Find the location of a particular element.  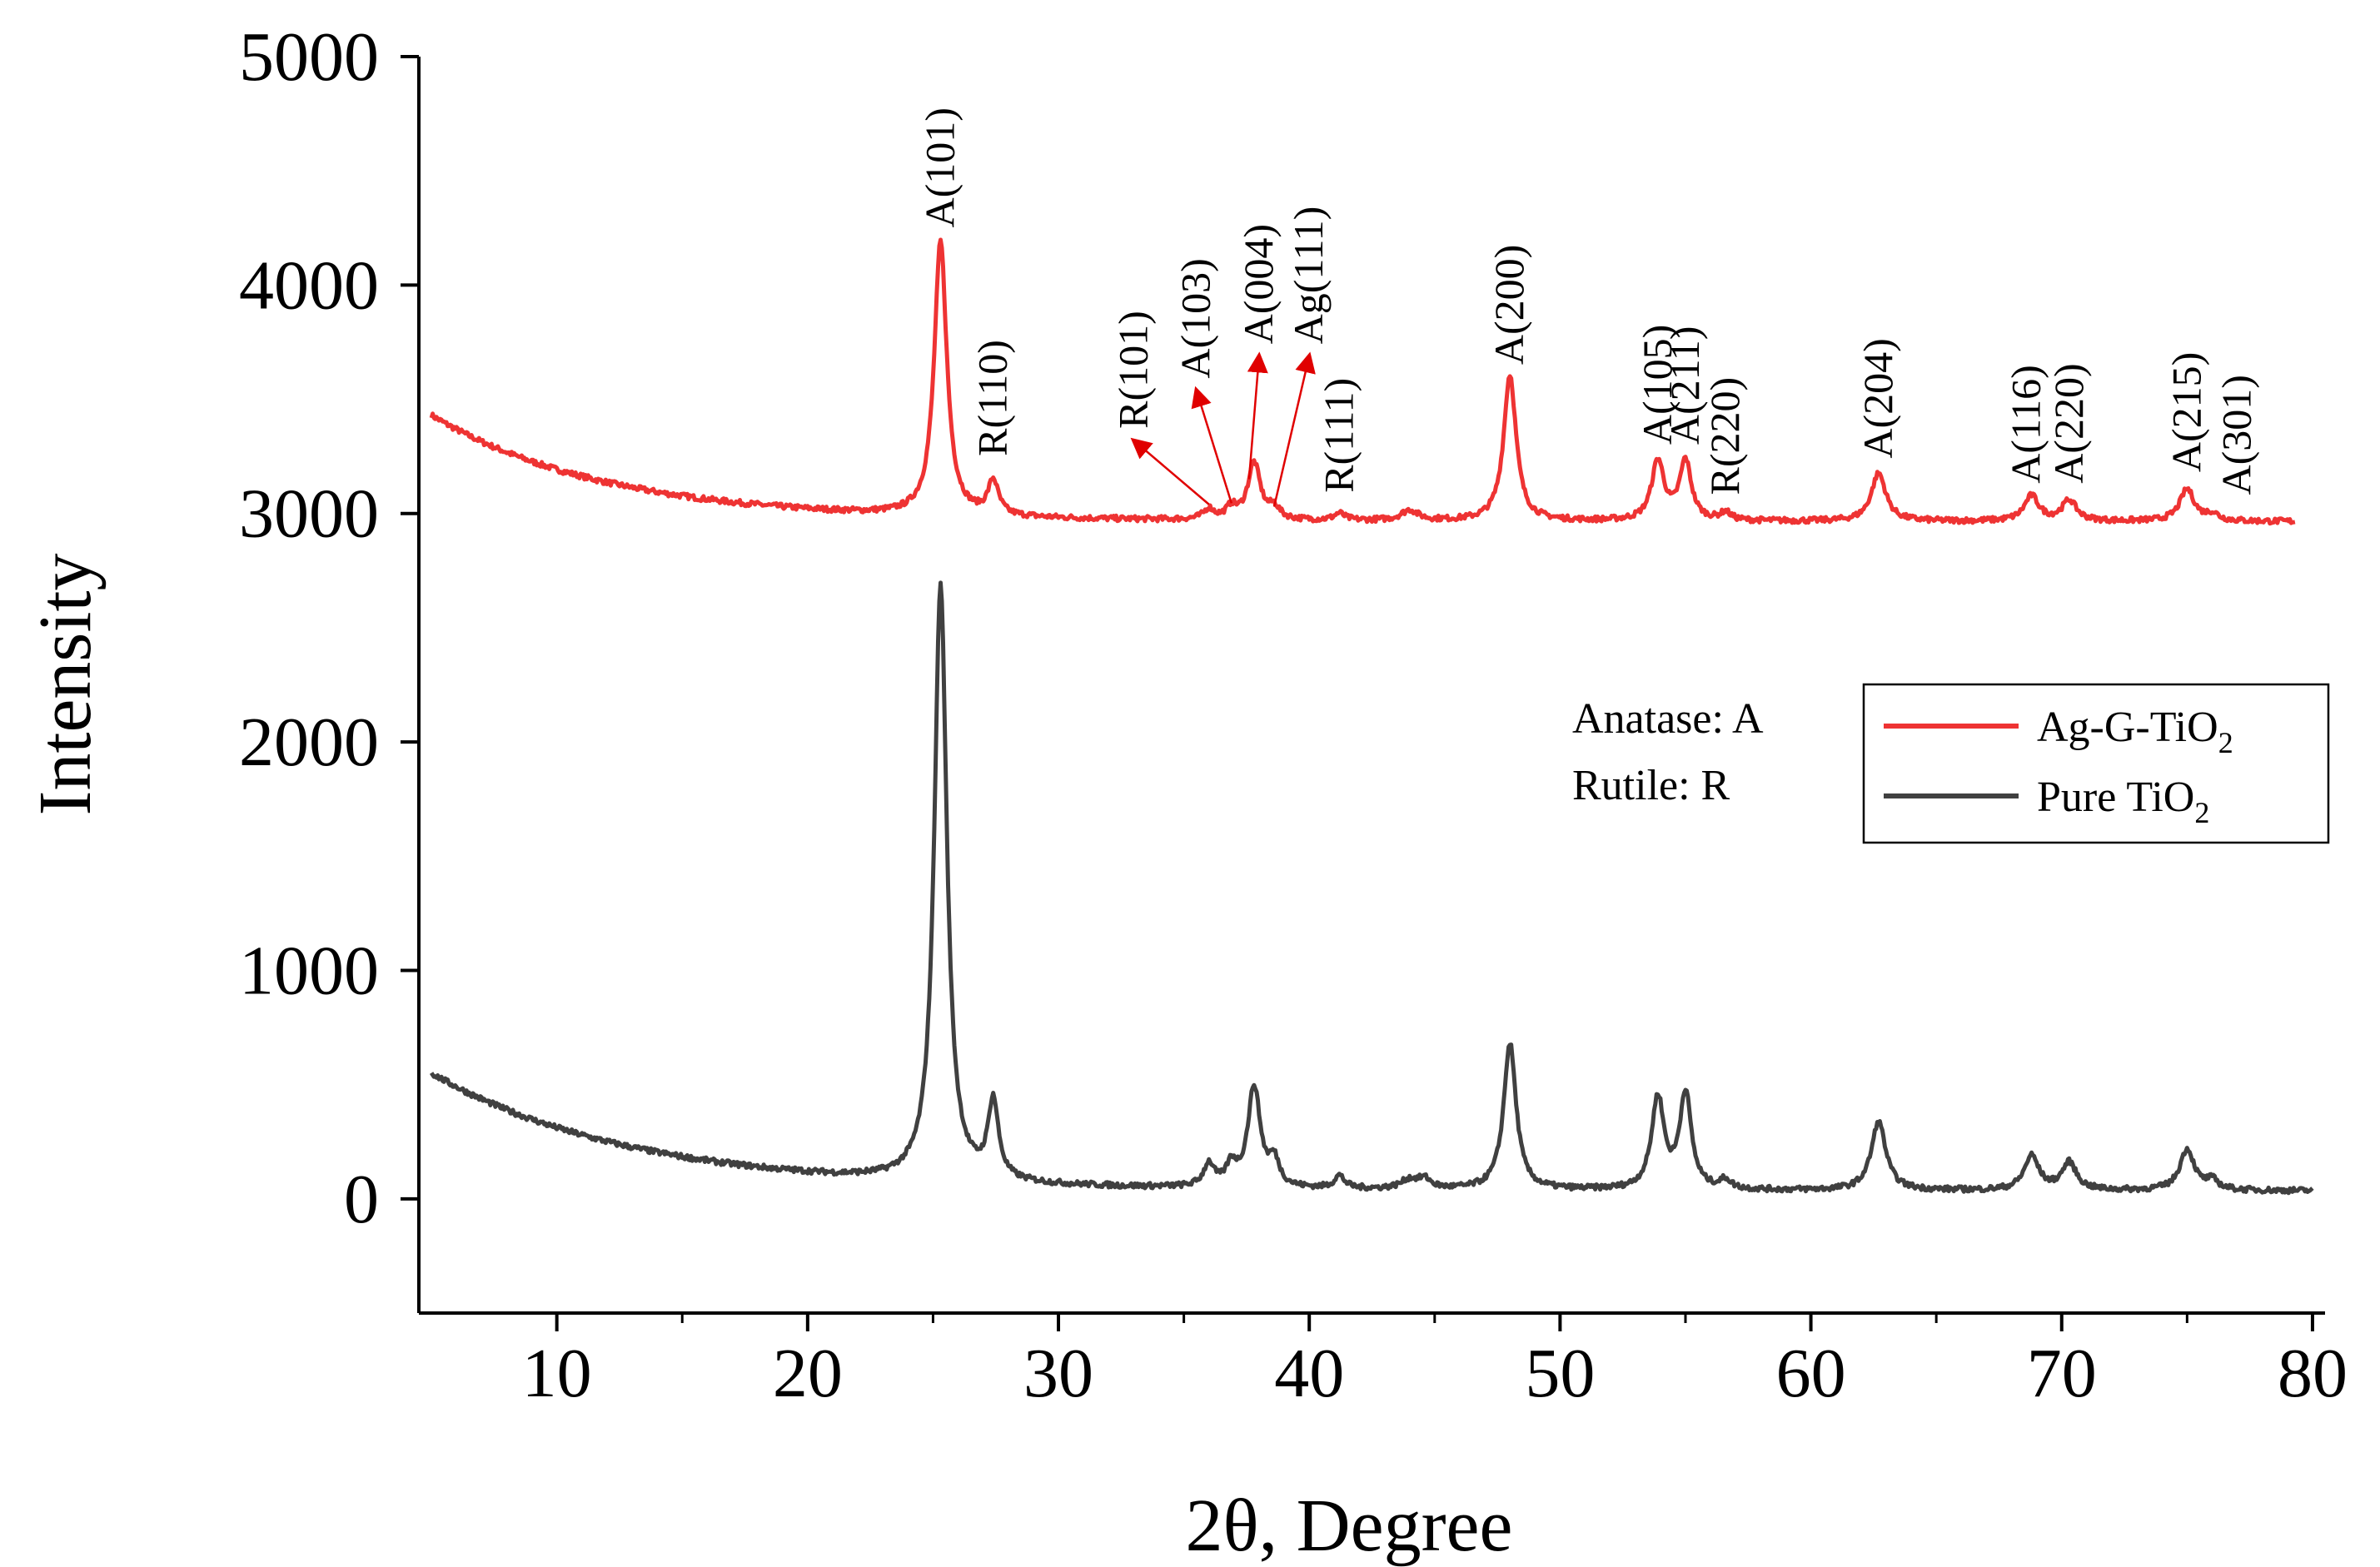

legend-label-ag-sub: 2 is located at coordinates (2225, 742).